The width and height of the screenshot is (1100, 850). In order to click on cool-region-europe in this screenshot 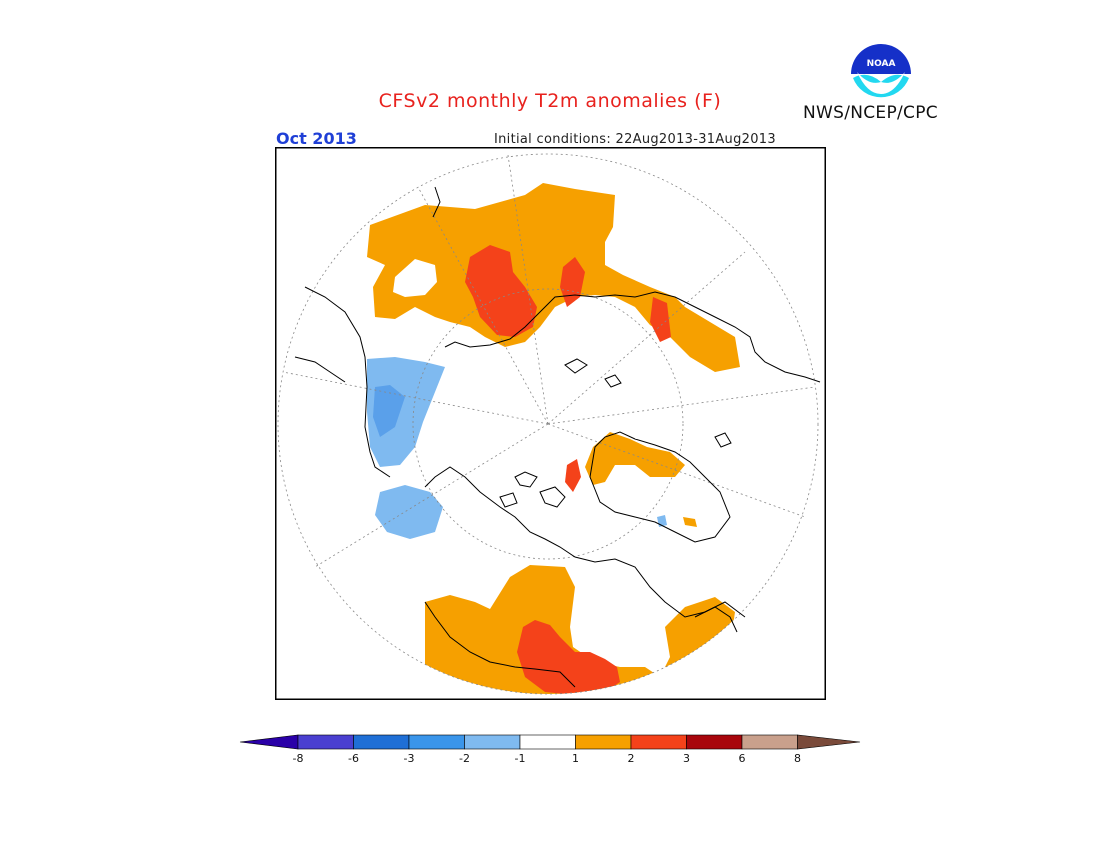, I will do `click(406, 412)`.